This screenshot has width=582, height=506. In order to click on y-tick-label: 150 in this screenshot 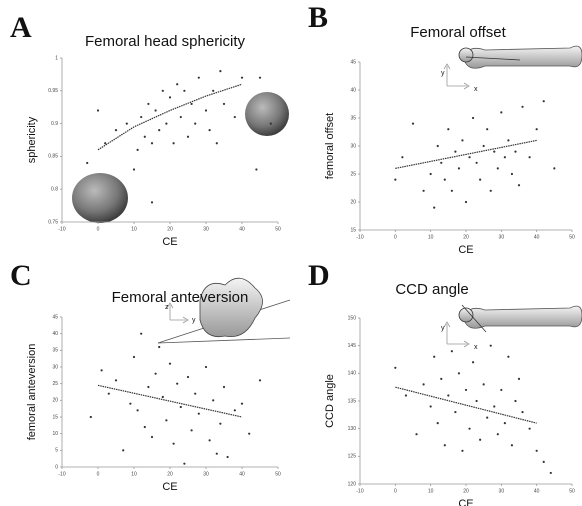, I will do `click(352, 318)`.